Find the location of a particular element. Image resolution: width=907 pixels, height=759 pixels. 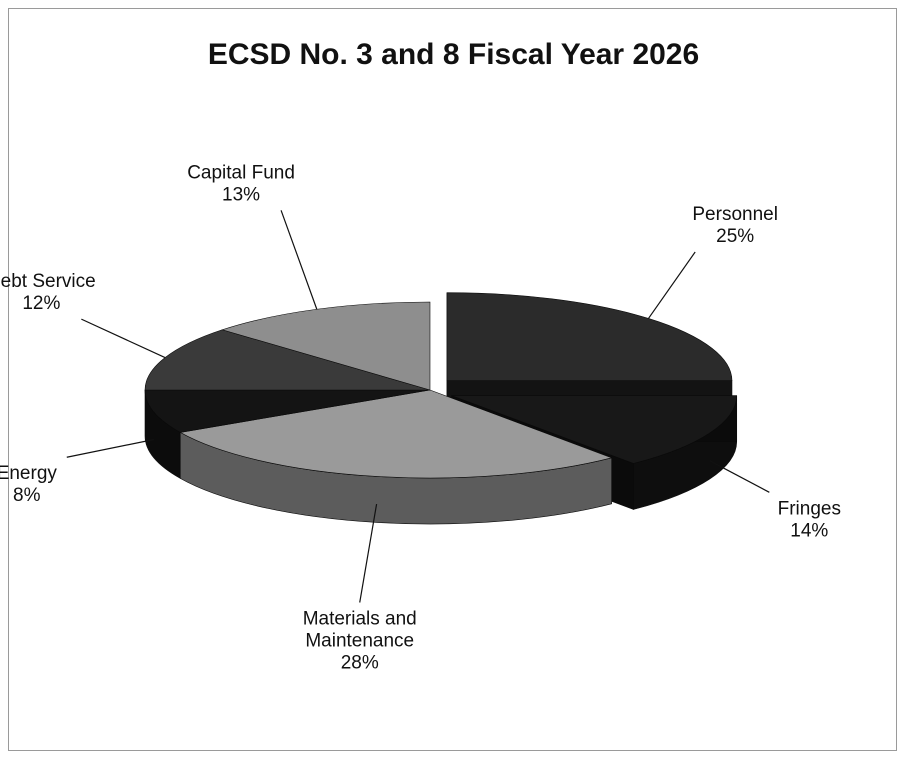

slice-label-energy: Energy 8% is located at coordinates (28, 484).